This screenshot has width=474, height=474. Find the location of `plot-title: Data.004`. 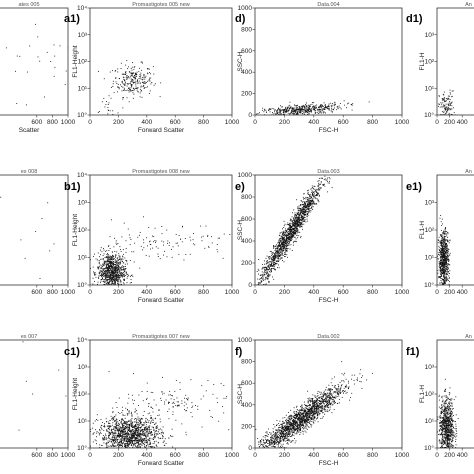

plot-title: Data.004 is located at coordinates (328, 5).